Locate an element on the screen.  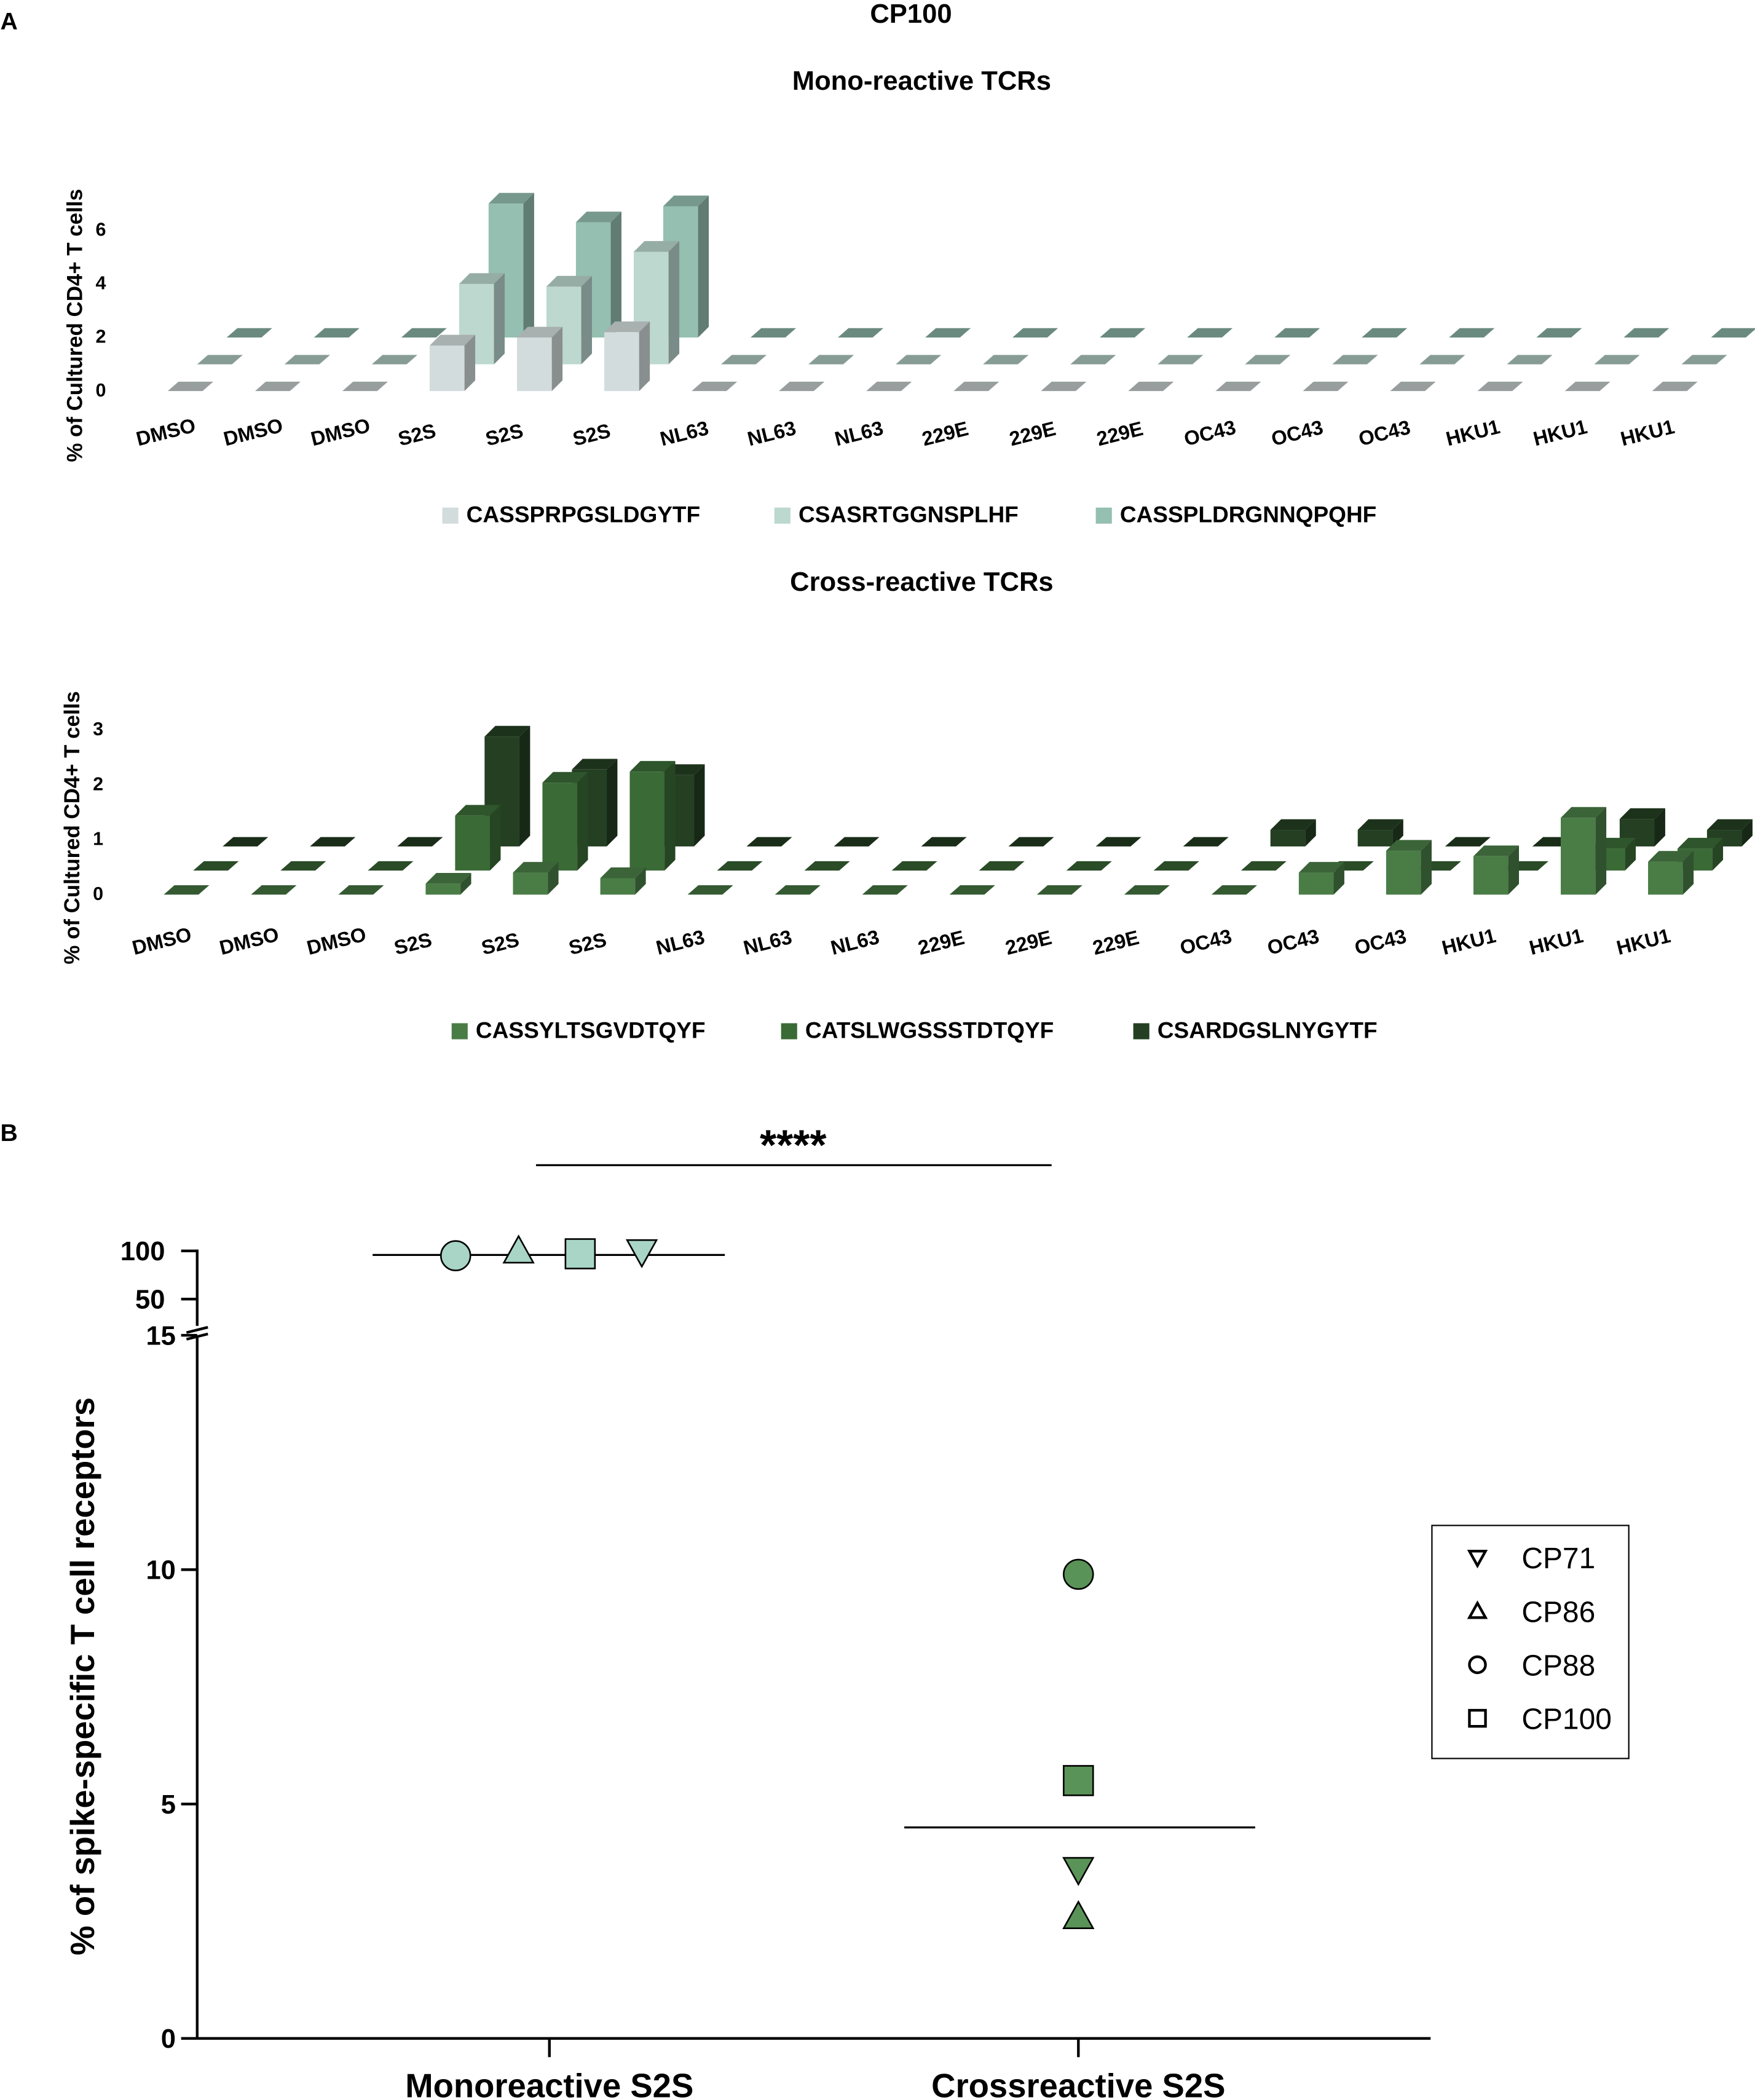
y-tick-label: 0 is located at coordinates (168, 2039).